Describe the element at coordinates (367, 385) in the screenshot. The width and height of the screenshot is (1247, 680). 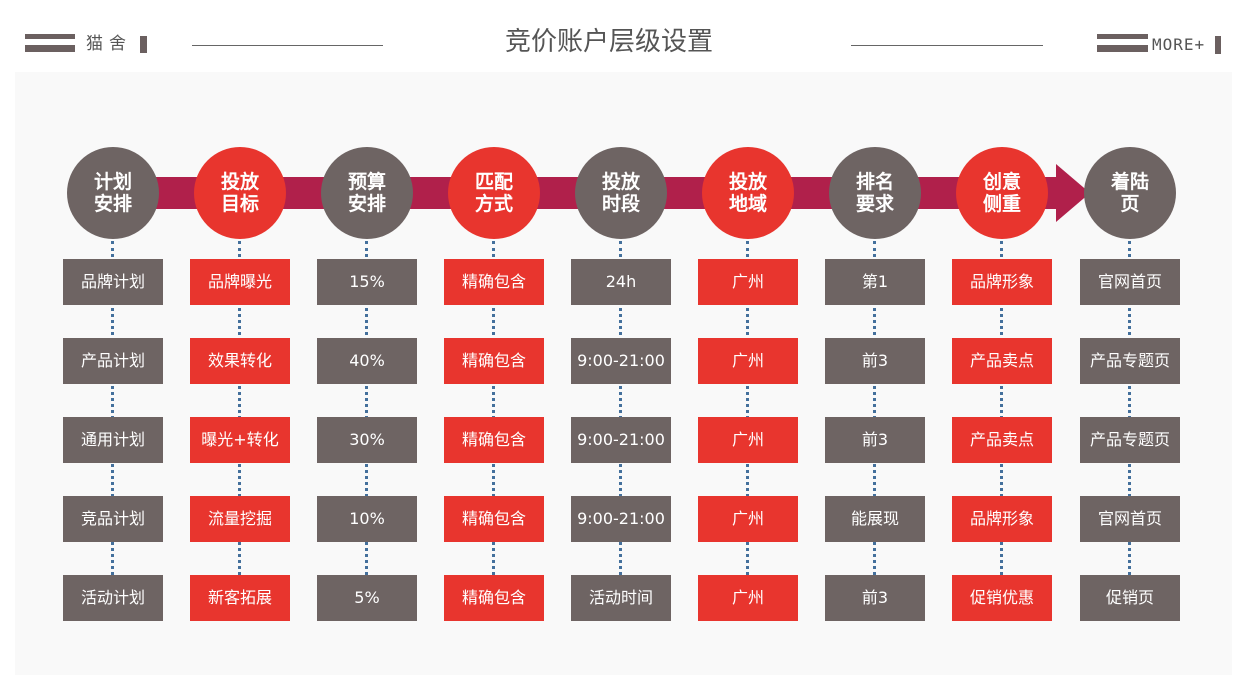
I see `stage-column-budget-allocation: 预算 安排 15% 40% 30% 10% 5%` at that location.